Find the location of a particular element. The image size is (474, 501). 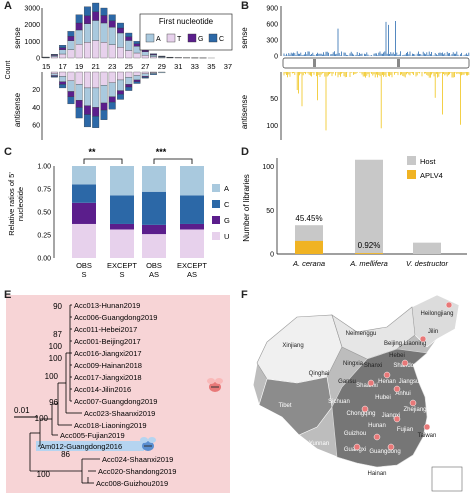

province-label: Guizhou is located at coordinates (355, 434).